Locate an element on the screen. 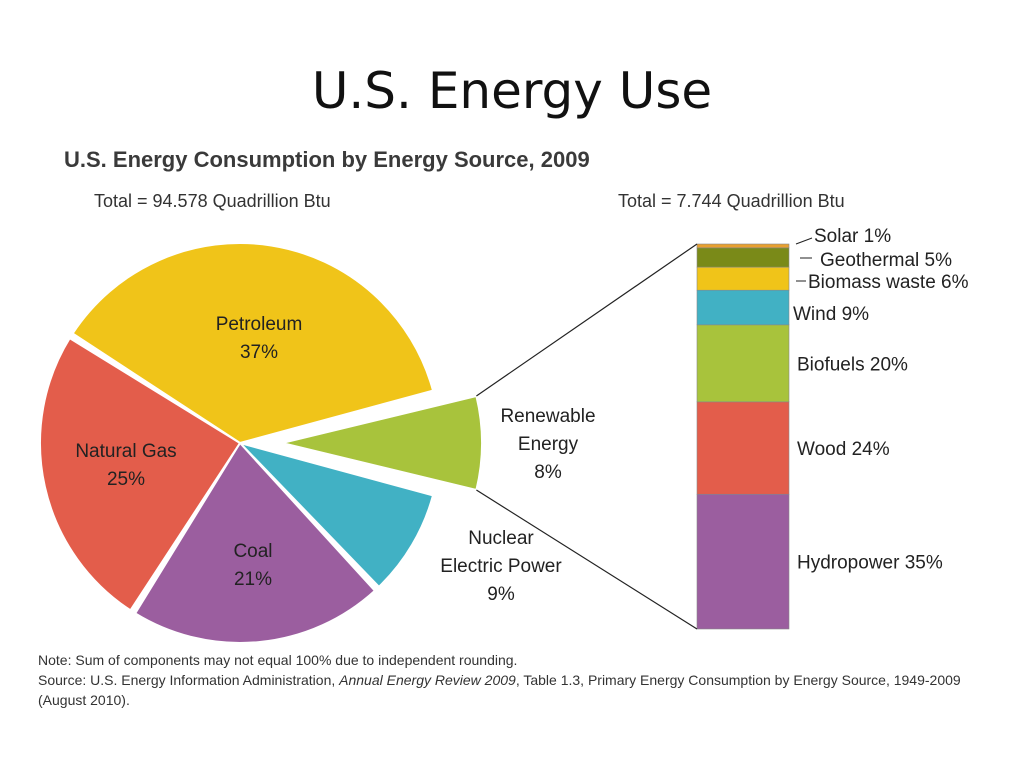 This screenshot has width=1024, height=768. pie-label-natural-gas: 25% is located at coordinates (126, 479).